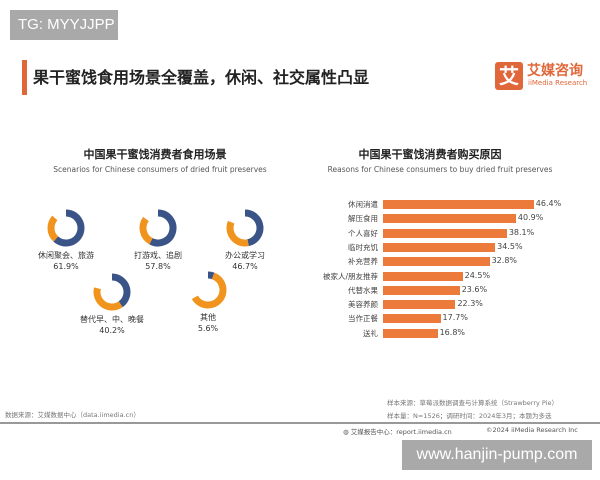  What do you see at coordinates (245, 255) in the screenshot?
I see `donut-category: 办公或学习` at bounding box center [245, 255].